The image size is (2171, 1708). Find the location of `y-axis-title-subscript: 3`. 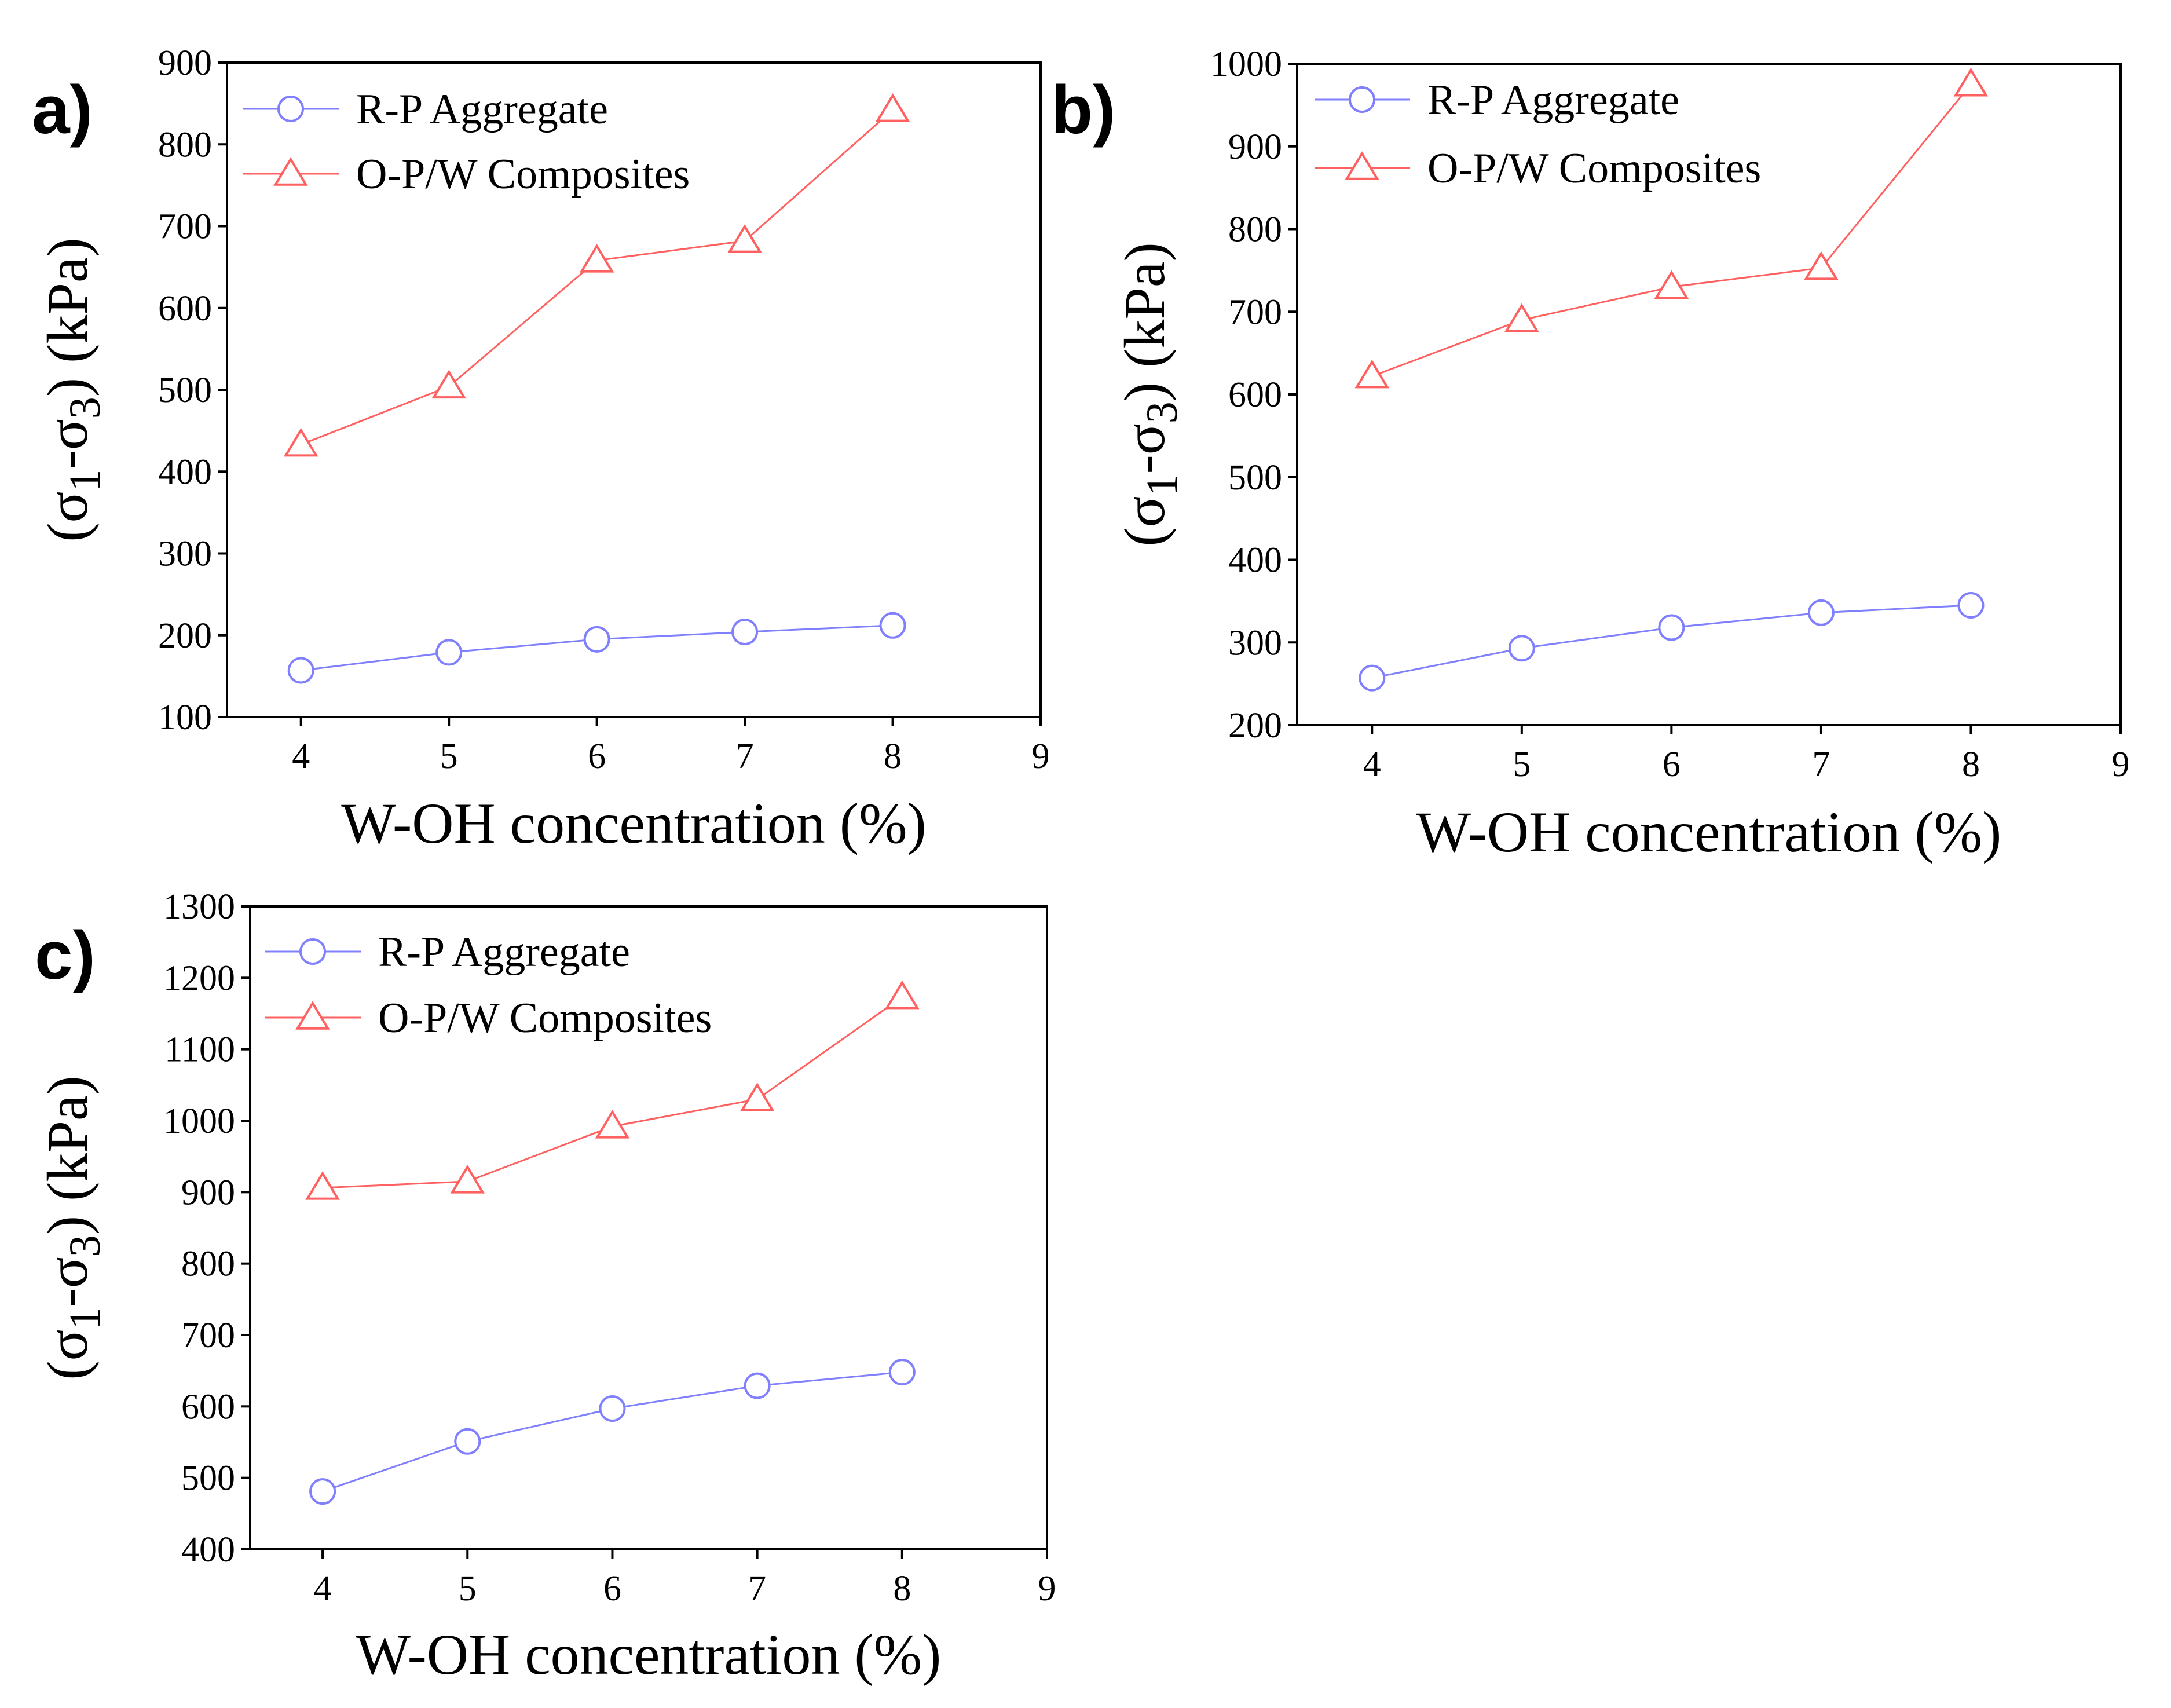

y-axis-title-subscript: 3 is located at coordinates (85, 408).